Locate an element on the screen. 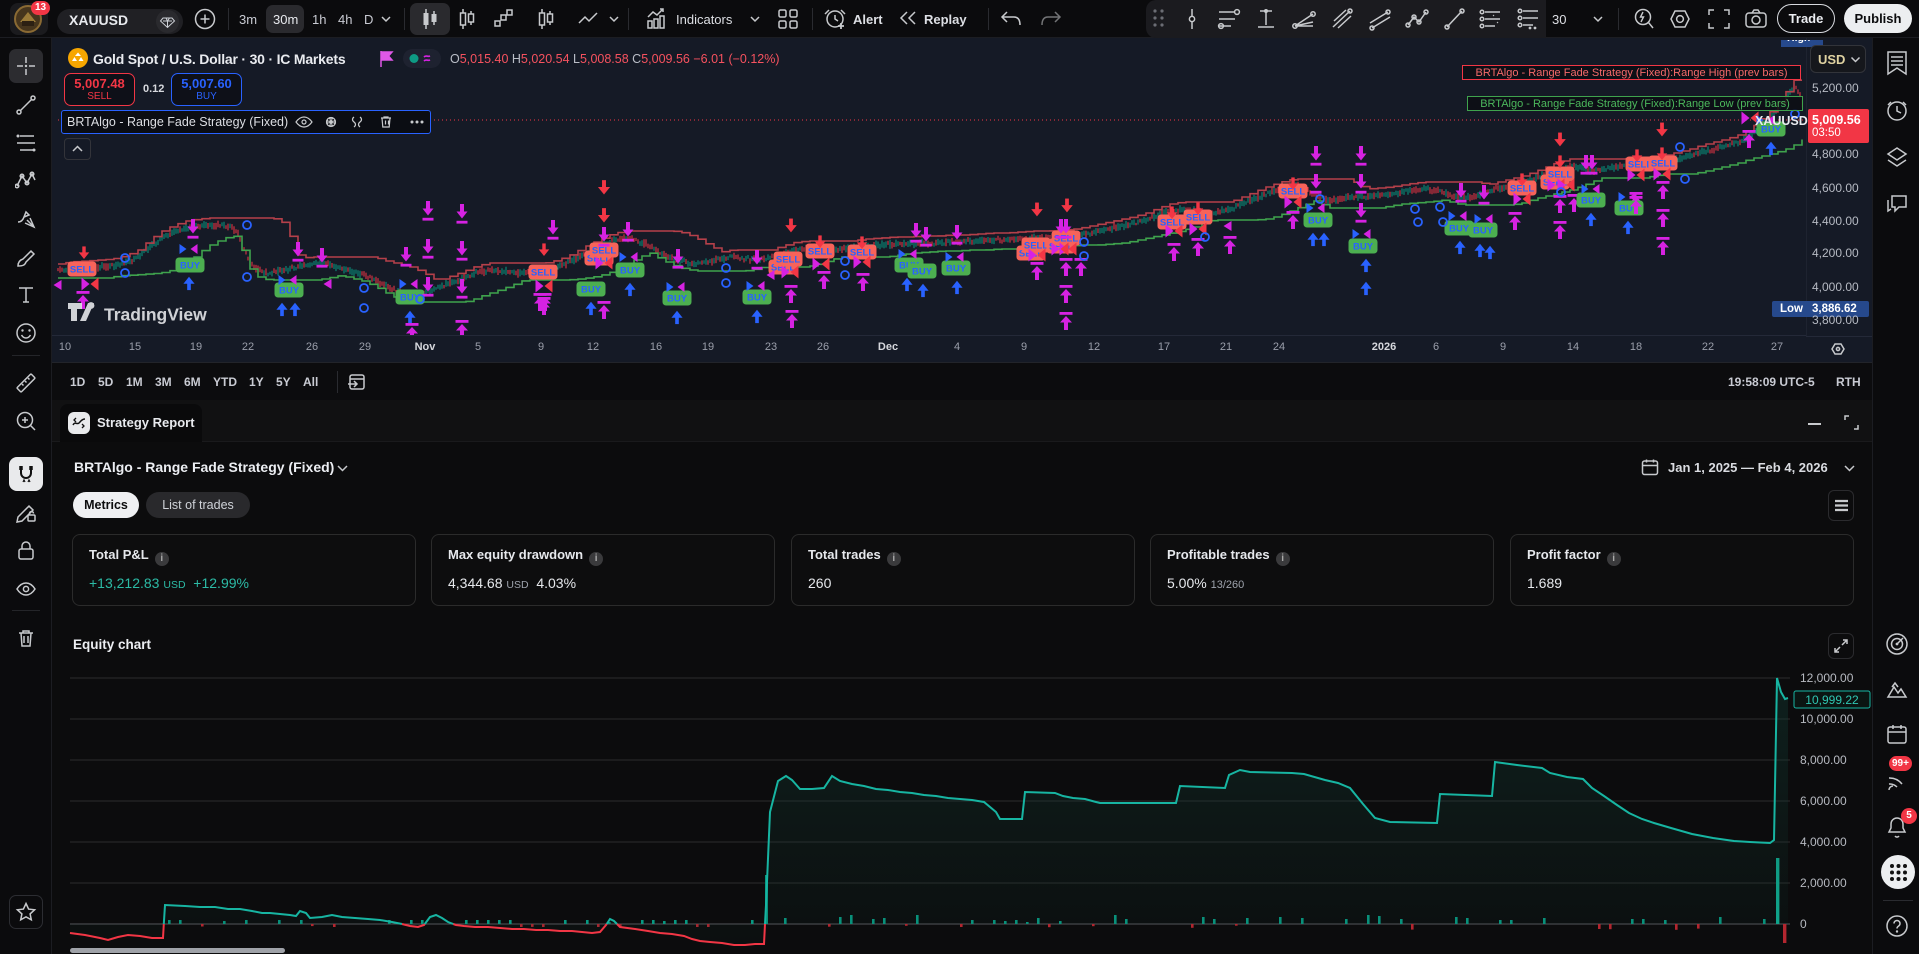 The width and height of the screenshot is (1919, 954). svg-text: 10,999.22 is located at coordinates (1832, 700).